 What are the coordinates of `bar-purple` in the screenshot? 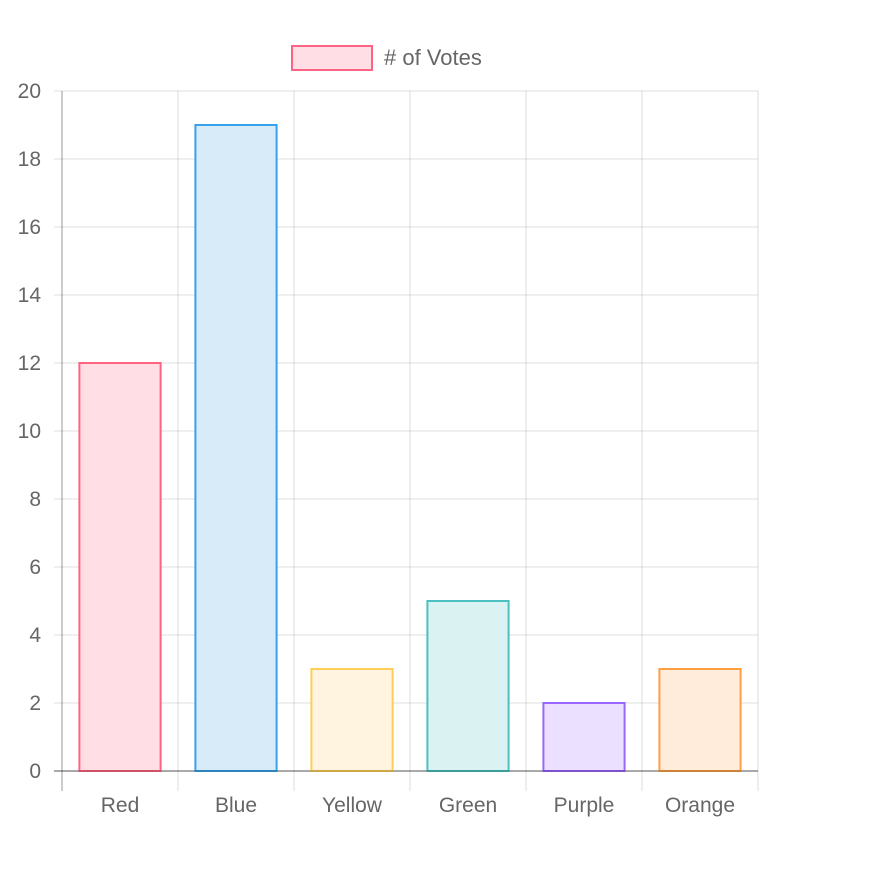 It's located at (584, 737).